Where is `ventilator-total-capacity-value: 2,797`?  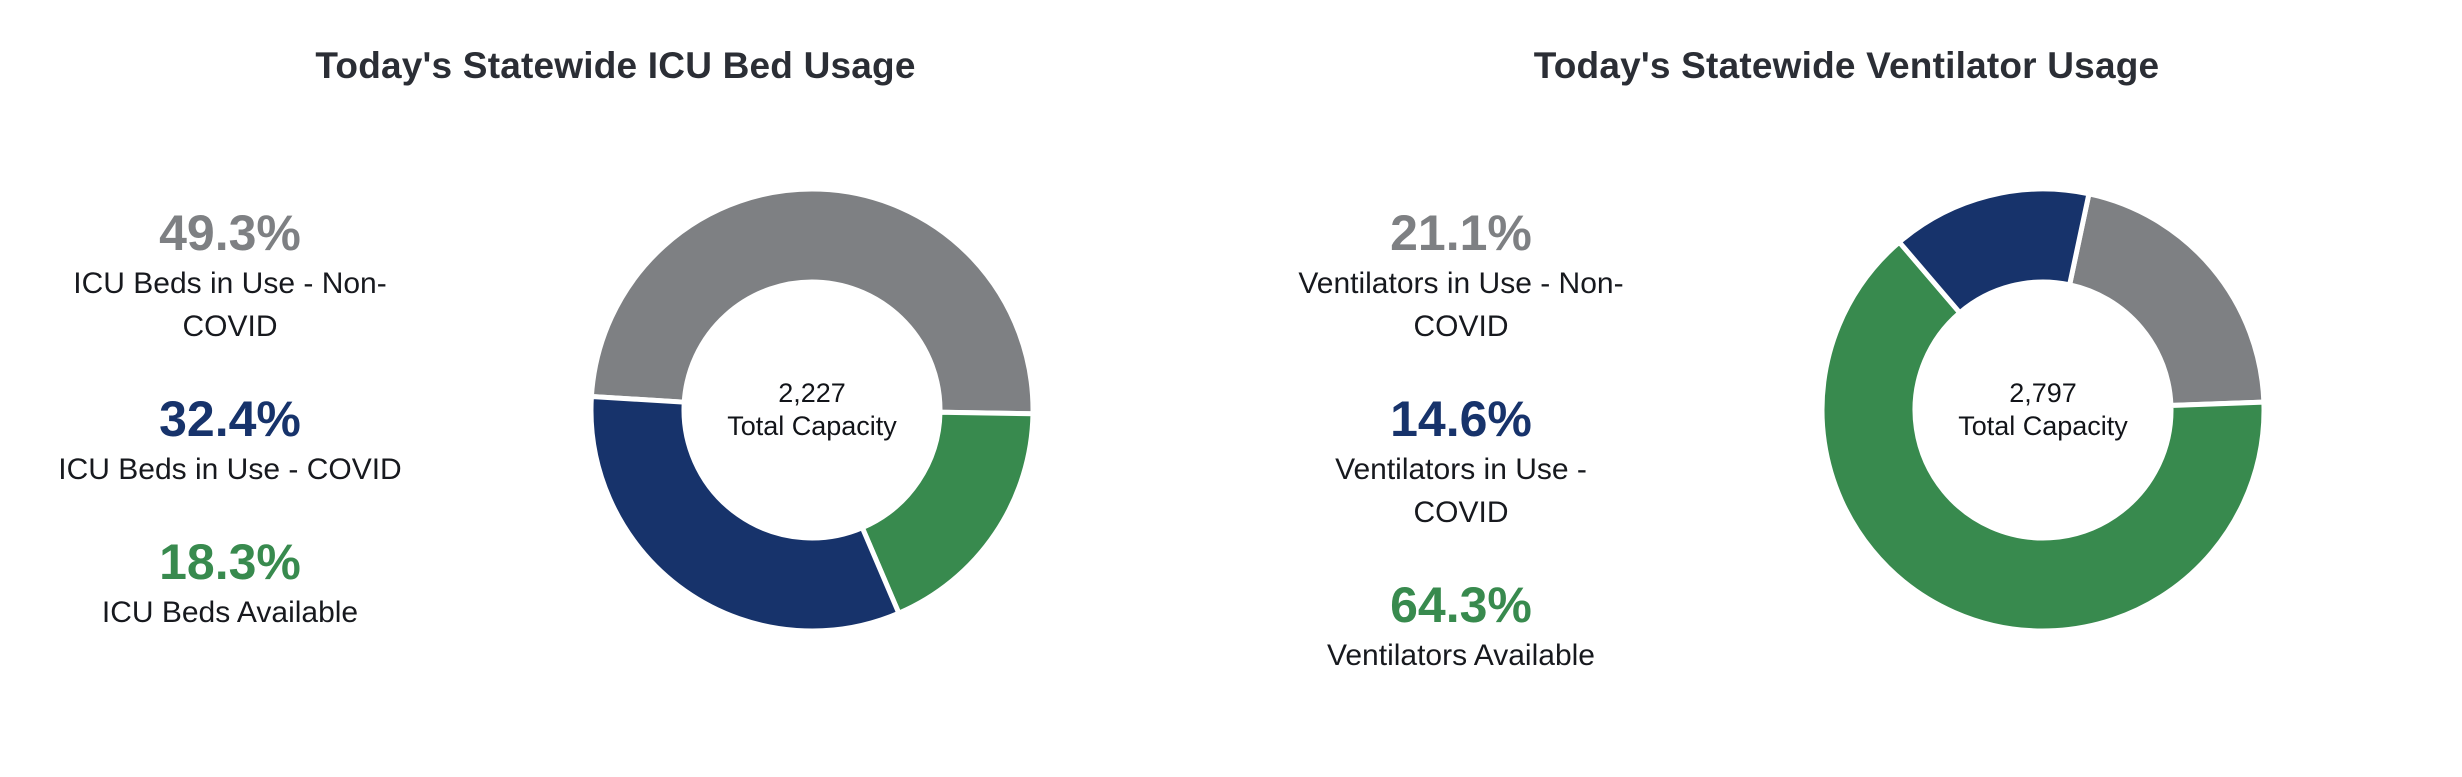 ventilator-total-capacity-value: 2,797 is located at coordinates (2043, 393).